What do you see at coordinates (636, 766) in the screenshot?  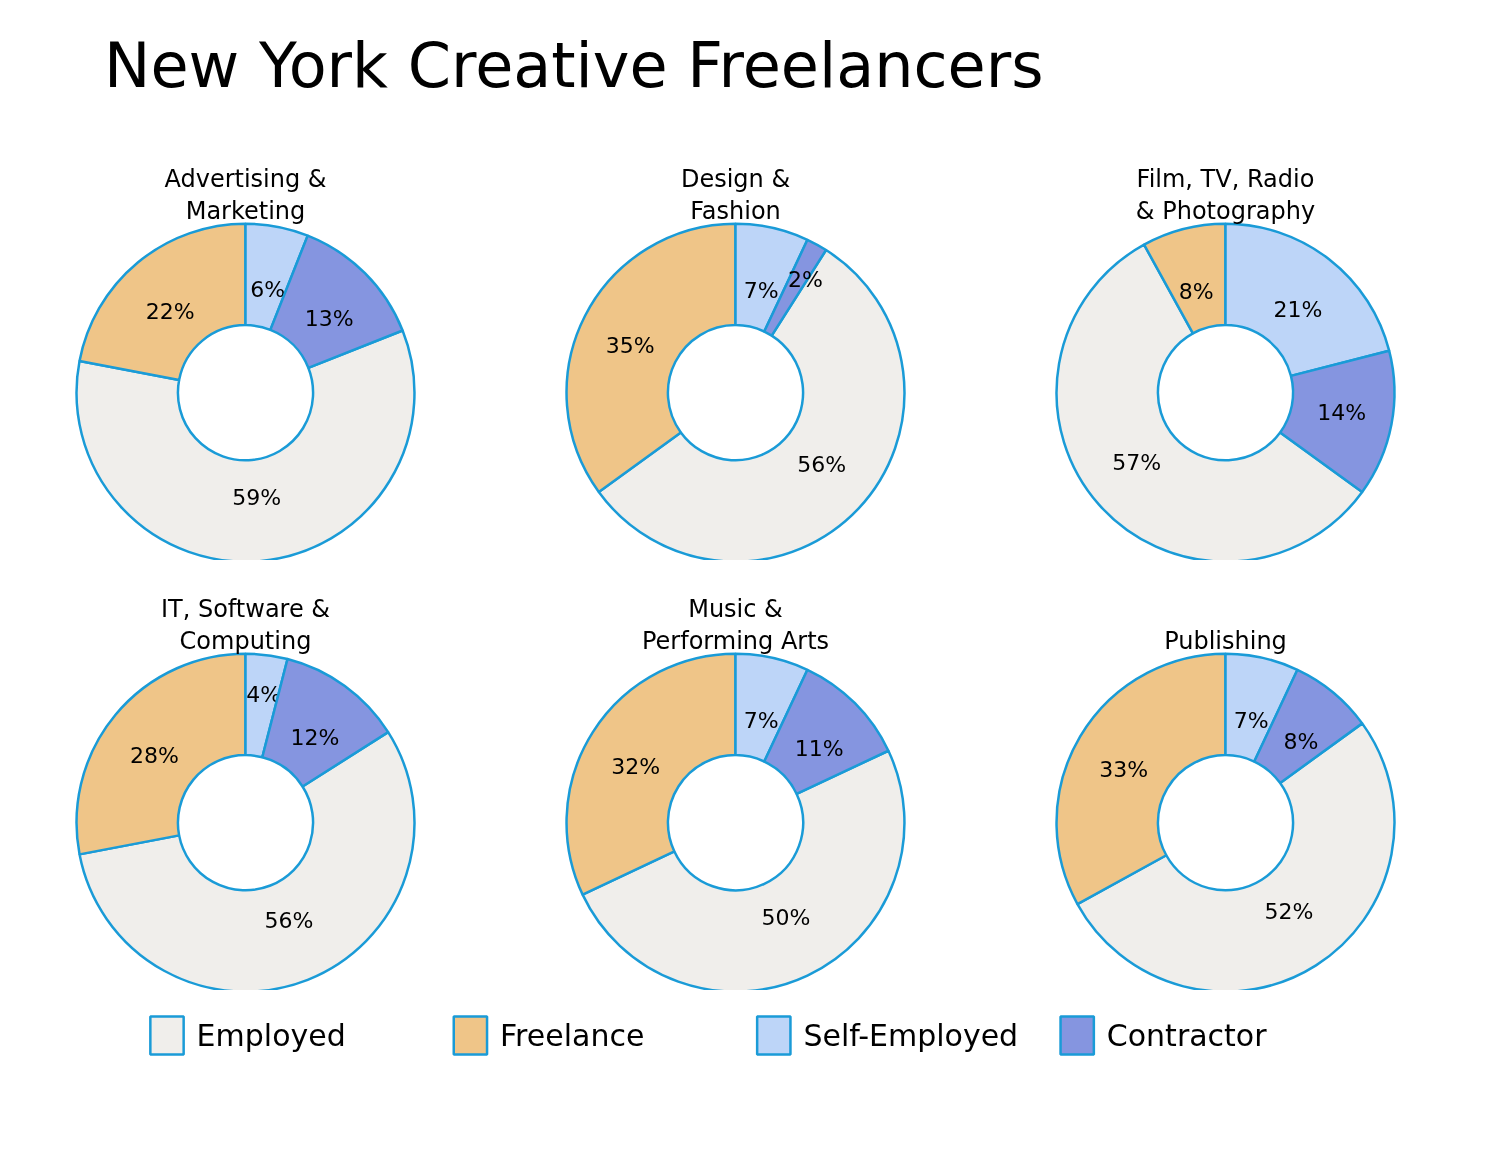 I see `data-label: 32%` at bounding box center [636, 766].